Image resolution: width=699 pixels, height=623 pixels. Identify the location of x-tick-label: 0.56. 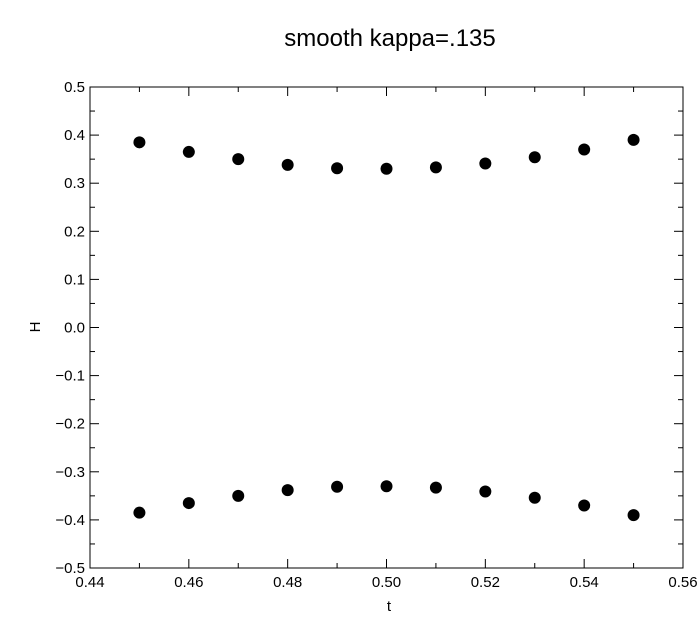
(682, 582).